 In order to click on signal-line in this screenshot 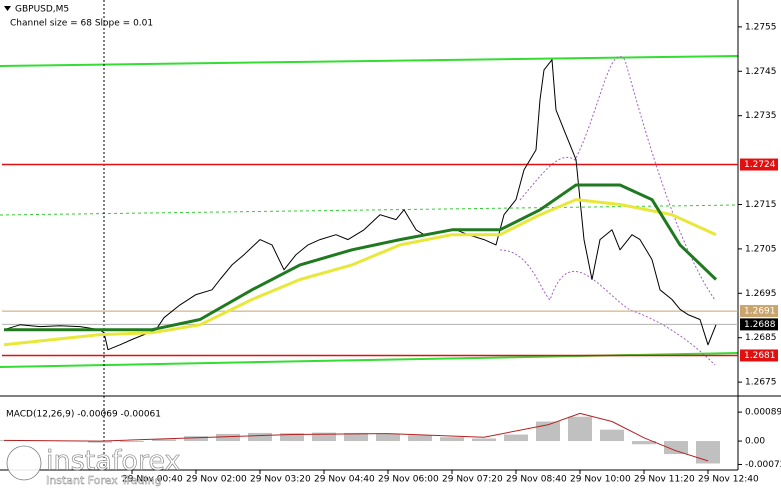, I will do `click(356, 437)`.